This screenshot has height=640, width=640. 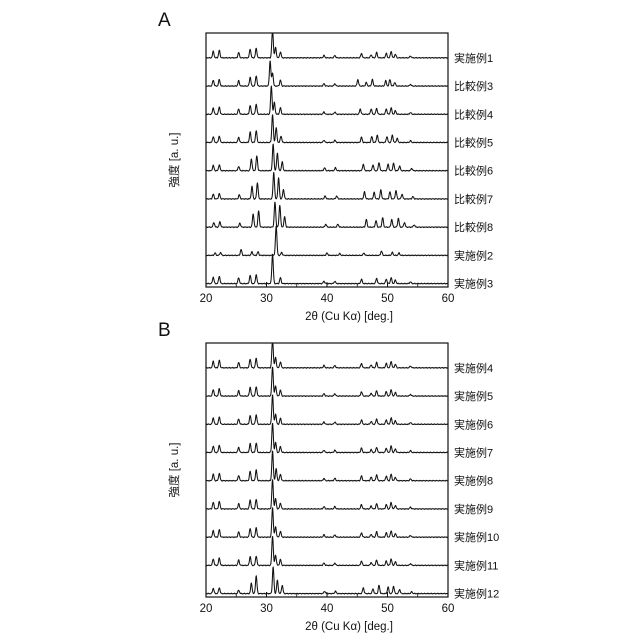 What do you see at coordinates (327, 437) in the screenshot?
I see `pattern-line-実施例7` at bounding box center [327, 437].